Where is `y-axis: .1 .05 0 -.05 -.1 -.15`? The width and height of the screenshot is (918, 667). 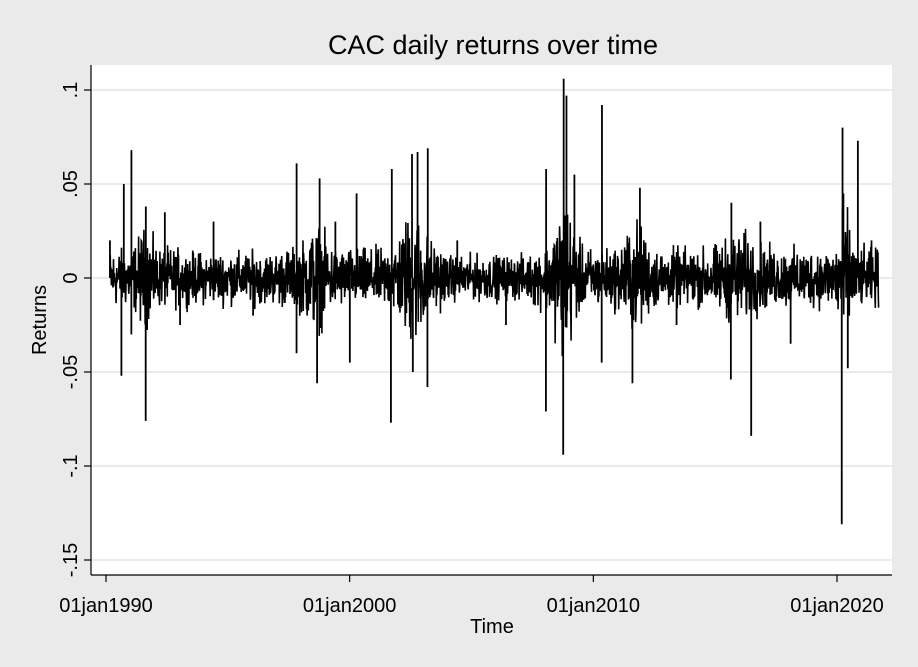 y-axis: .1 .05 0 -.05 -.1 -.15 is located at coordinates (75, 329).